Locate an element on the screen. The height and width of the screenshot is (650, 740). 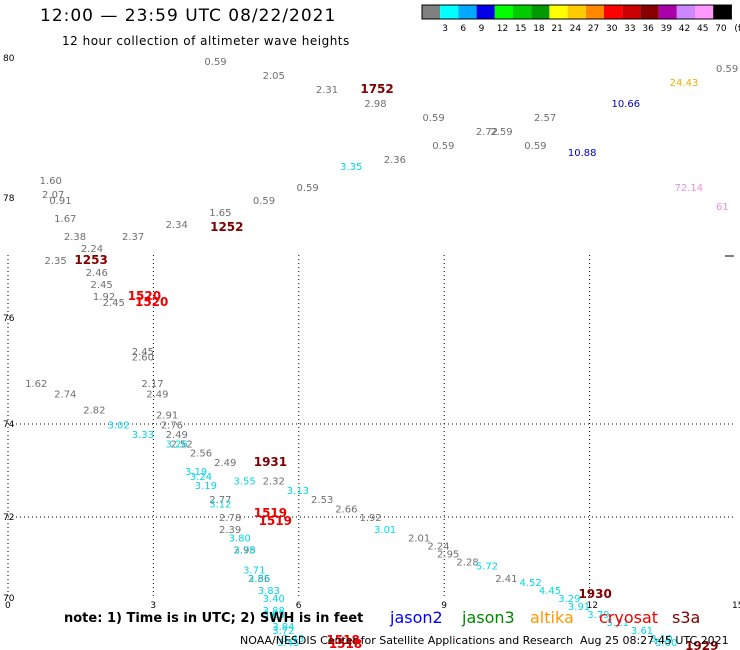
lat-tick-label: 76 is located at coordinates (9, 319).